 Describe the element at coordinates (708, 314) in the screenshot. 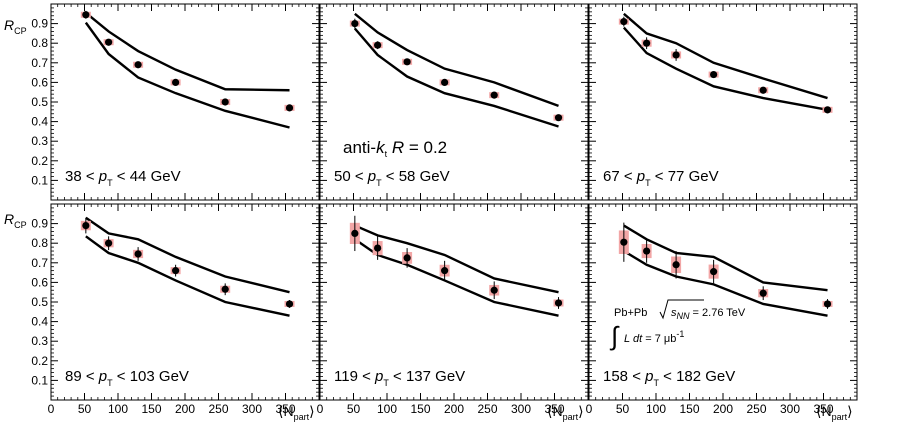

I see `energy-label: sNN = 2.76 TeV` at that location.